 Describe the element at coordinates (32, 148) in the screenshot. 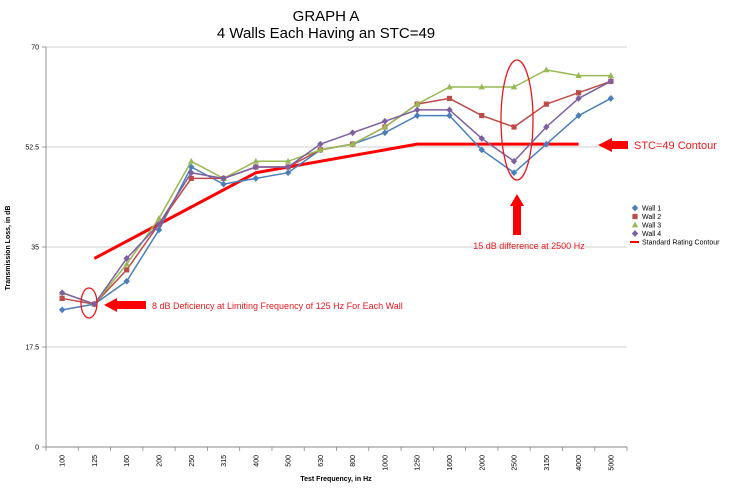

I see `y-tick-label: 52.5` at that location.